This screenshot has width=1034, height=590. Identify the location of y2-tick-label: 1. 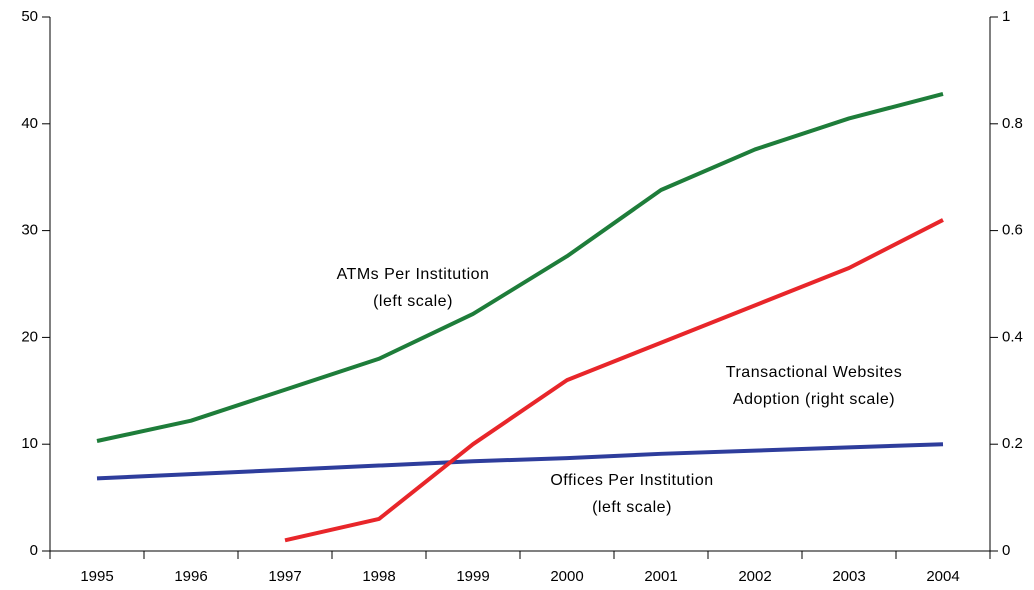
(1006, 16).